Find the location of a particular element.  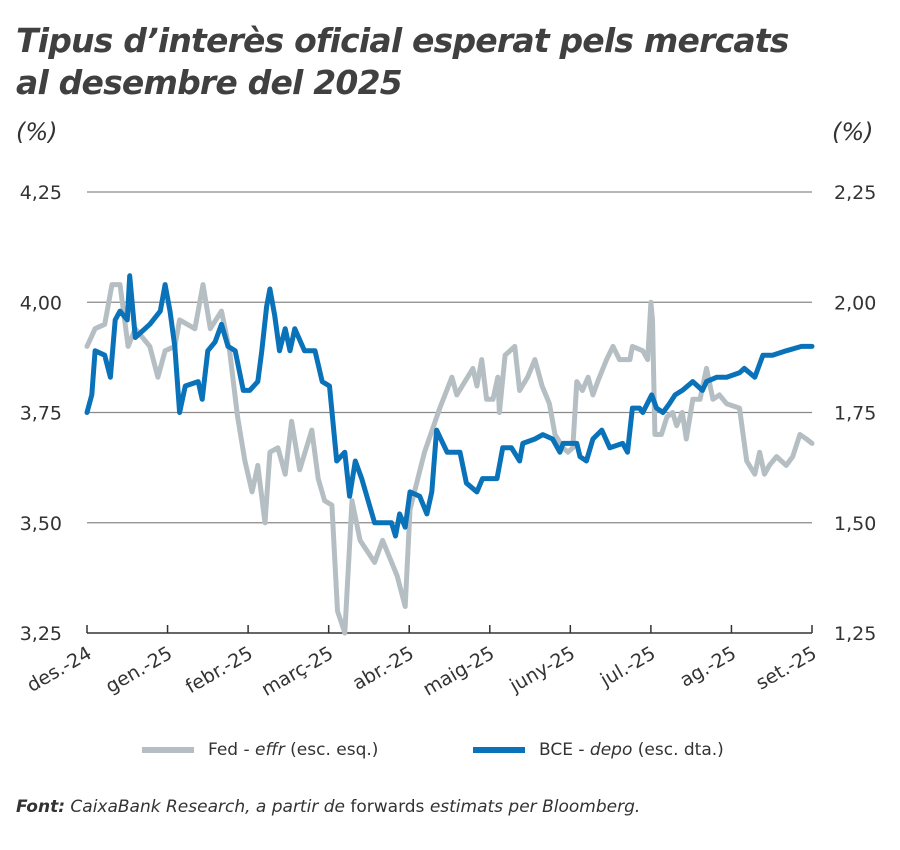

x-tick-label: jul.-25 is located at coordinates (628, 666).